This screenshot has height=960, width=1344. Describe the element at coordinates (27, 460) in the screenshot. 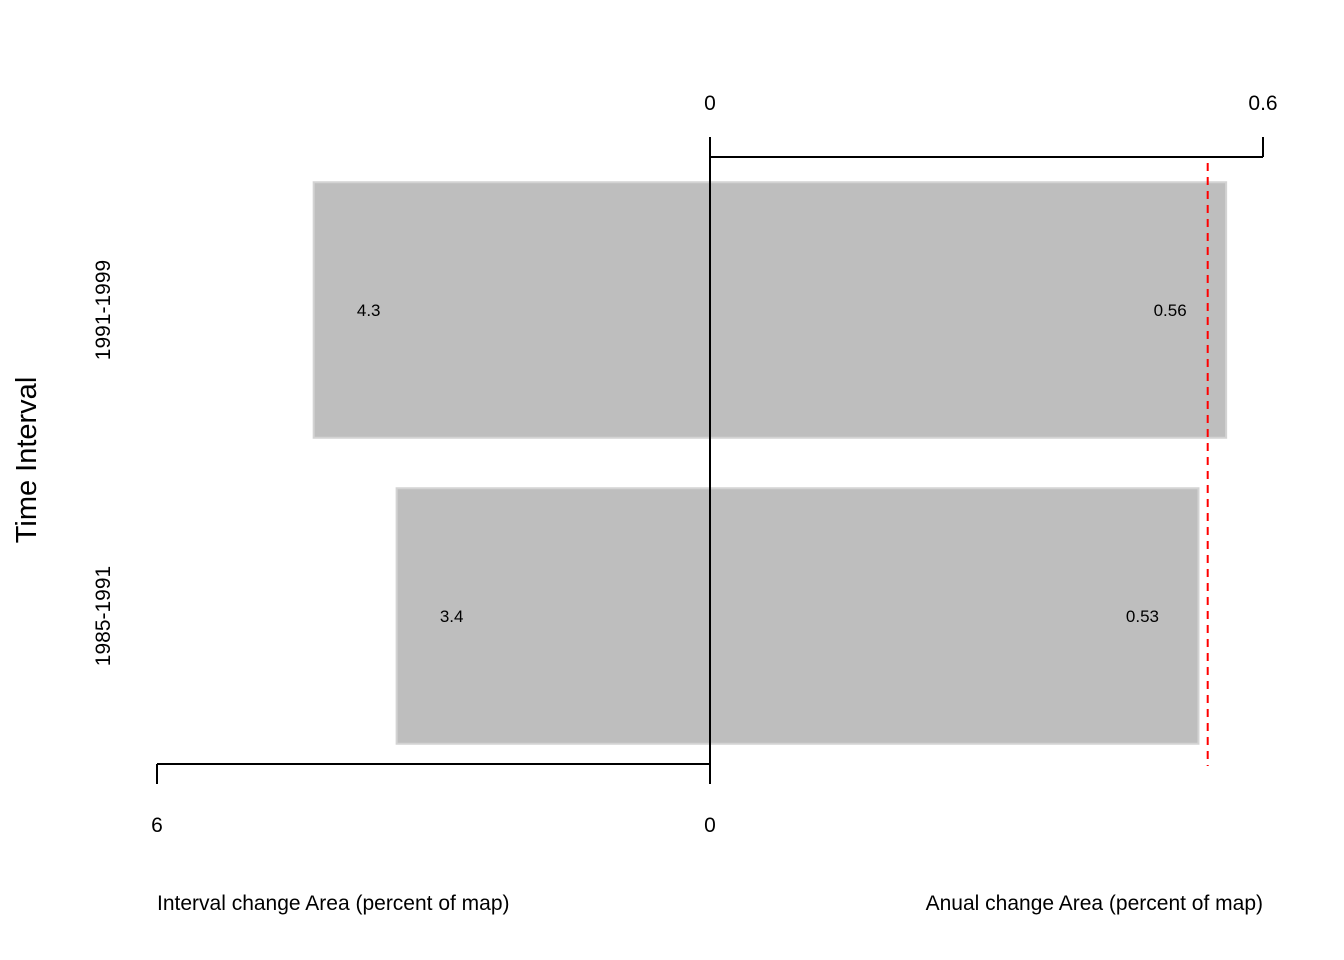

I see `y-axis-title: Time Interval` at that location.